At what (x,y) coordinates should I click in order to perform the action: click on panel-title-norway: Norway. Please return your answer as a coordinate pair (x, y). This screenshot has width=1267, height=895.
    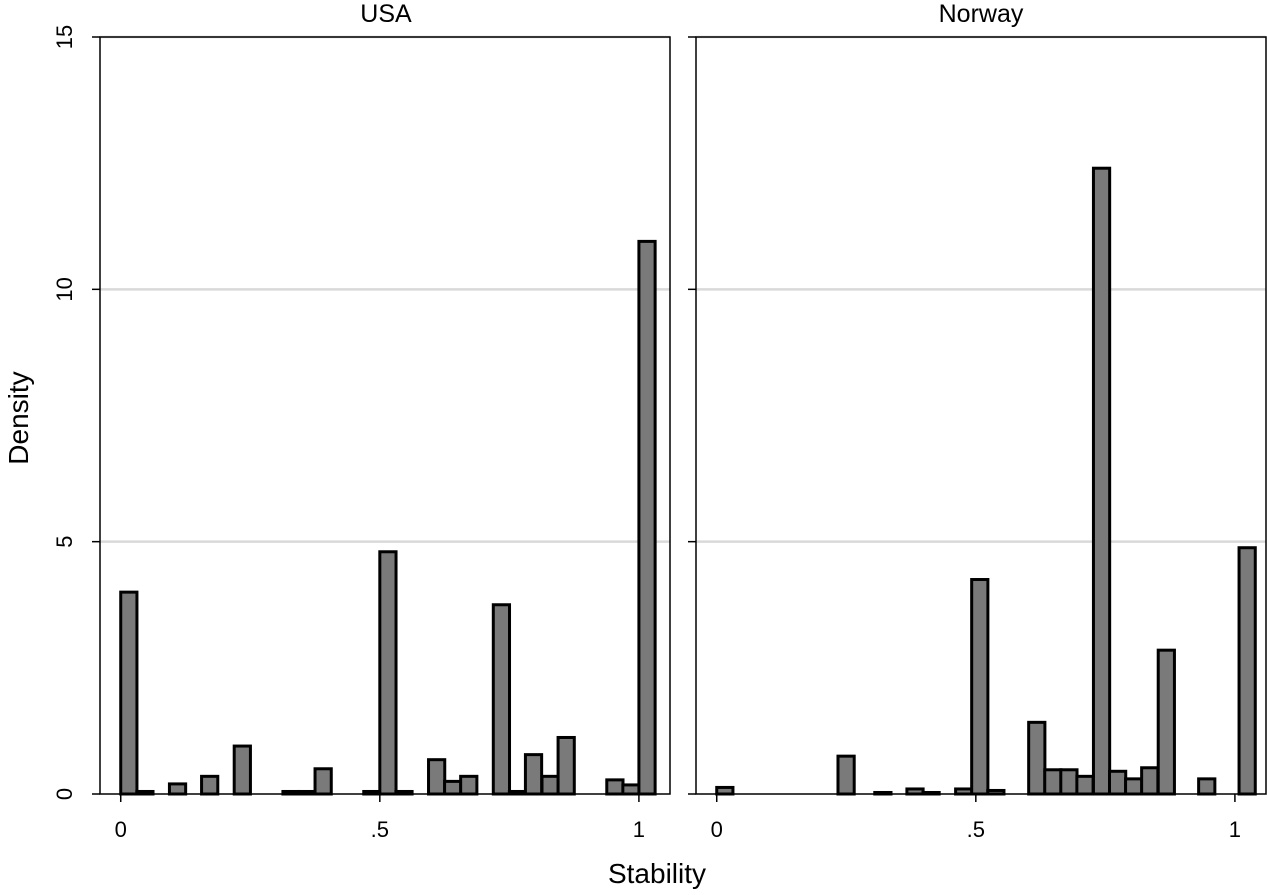
    Looking at the image, I should click on (981, 14).